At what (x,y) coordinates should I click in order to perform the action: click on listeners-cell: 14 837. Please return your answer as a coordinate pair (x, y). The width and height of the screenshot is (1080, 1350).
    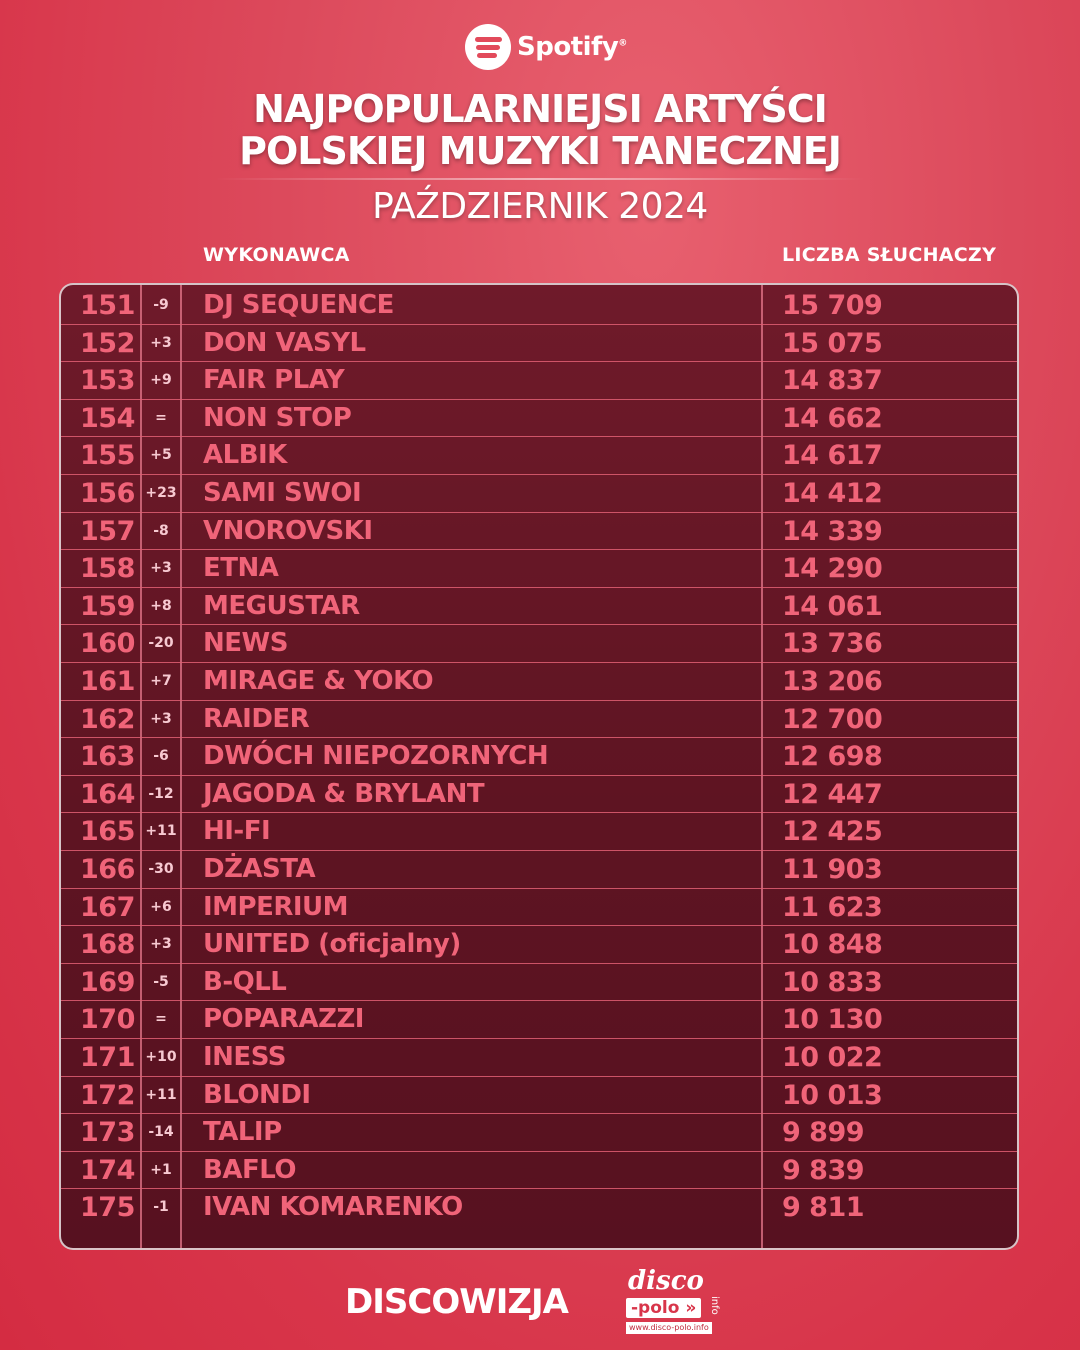
    Looking at the image, I should click on (832, 381).